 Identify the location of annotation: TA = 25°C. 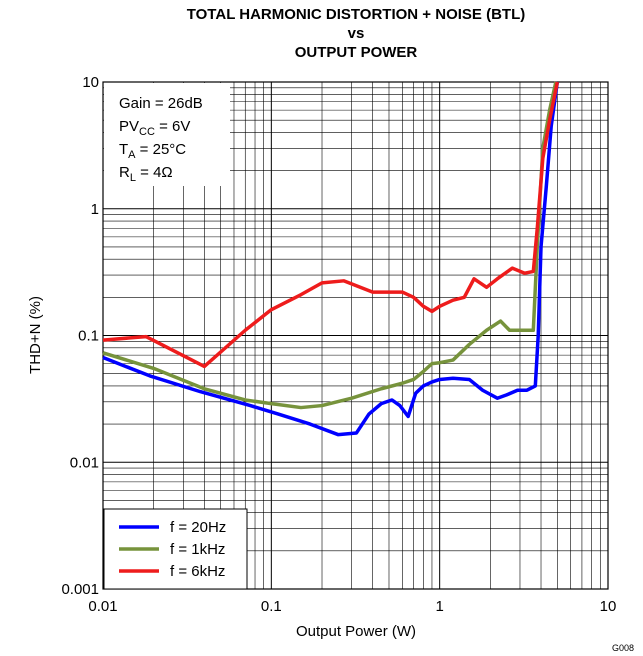
(152, 151).